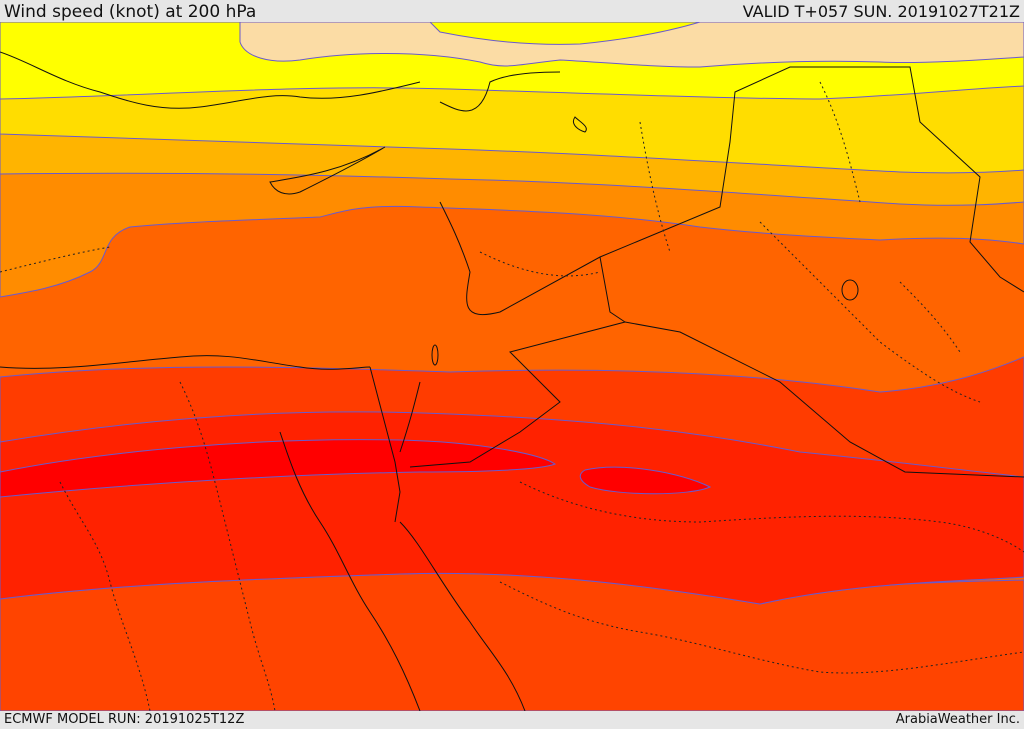  I want to click on lake-east, so click(850, 290).